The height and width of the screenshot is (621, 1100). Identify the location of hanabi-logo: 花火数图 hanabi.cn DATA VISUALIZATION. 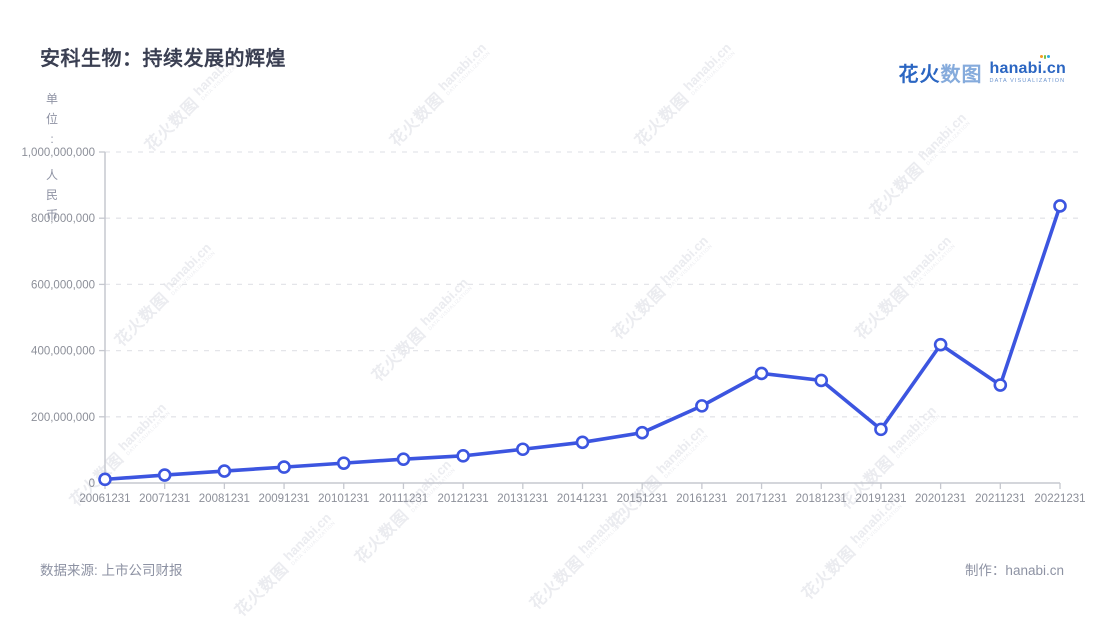
(982, 70).